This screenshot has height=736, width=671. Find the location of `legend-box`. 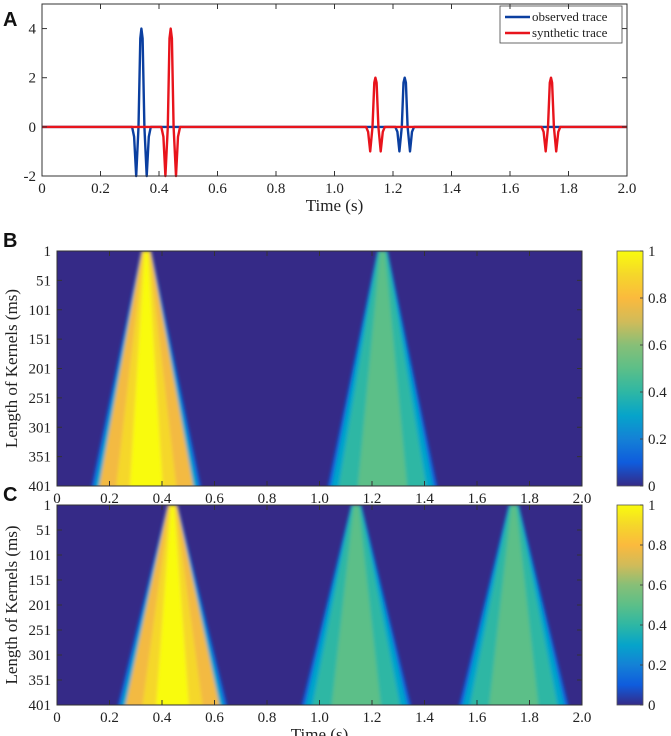

legend-box is located at coordinates (561, 24).